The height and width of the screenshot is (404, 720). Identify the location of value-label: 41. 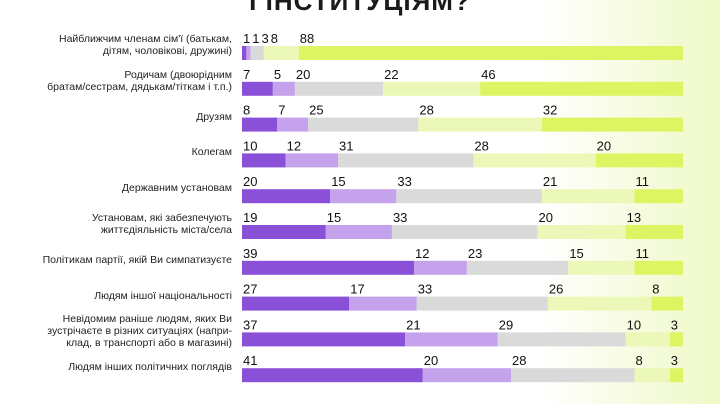
(250, 360).